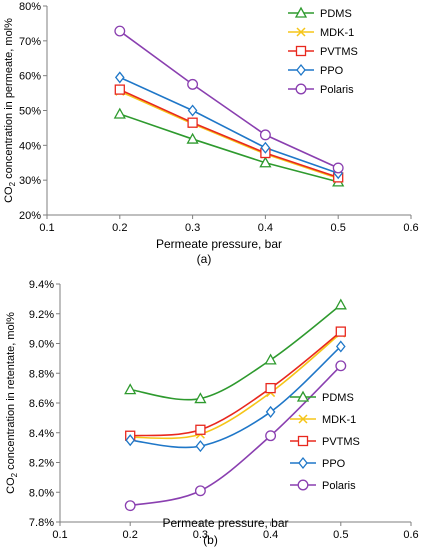  I want to click on y-tick-label: 7.8%, so click(41, 523).